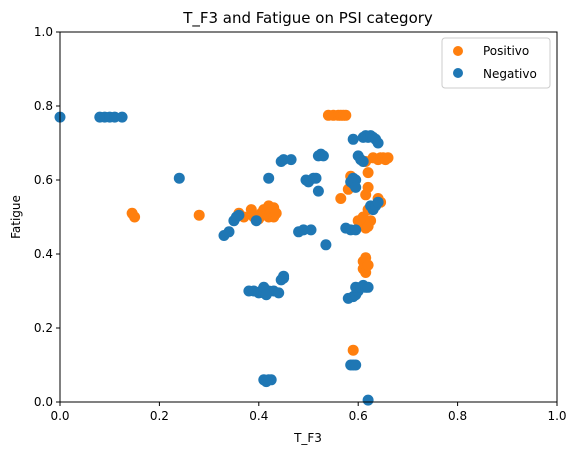 The width and height of the screenshot is (578, 455). Describe the element at coordinates (458, 73) in the screenshot. I see `legend-marker-negativo` at that location.